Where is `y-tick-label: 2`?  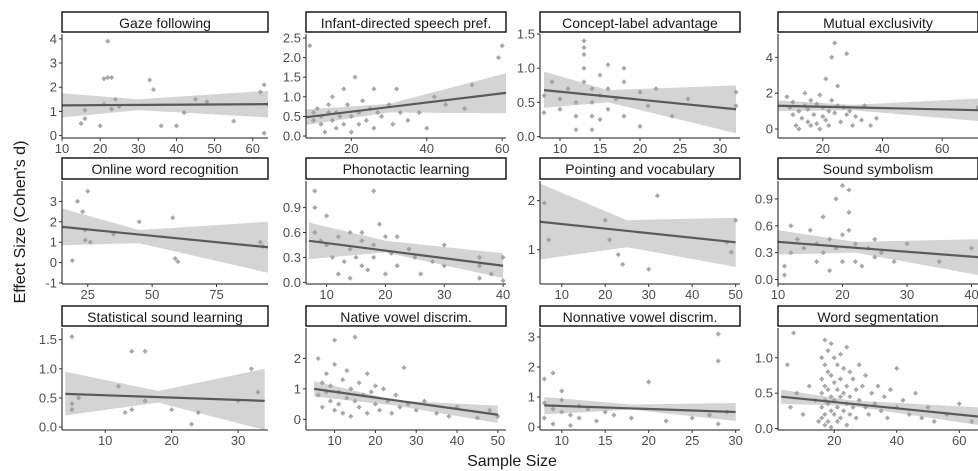 y-tick-label: 2 is located at coordinates (531, 200).